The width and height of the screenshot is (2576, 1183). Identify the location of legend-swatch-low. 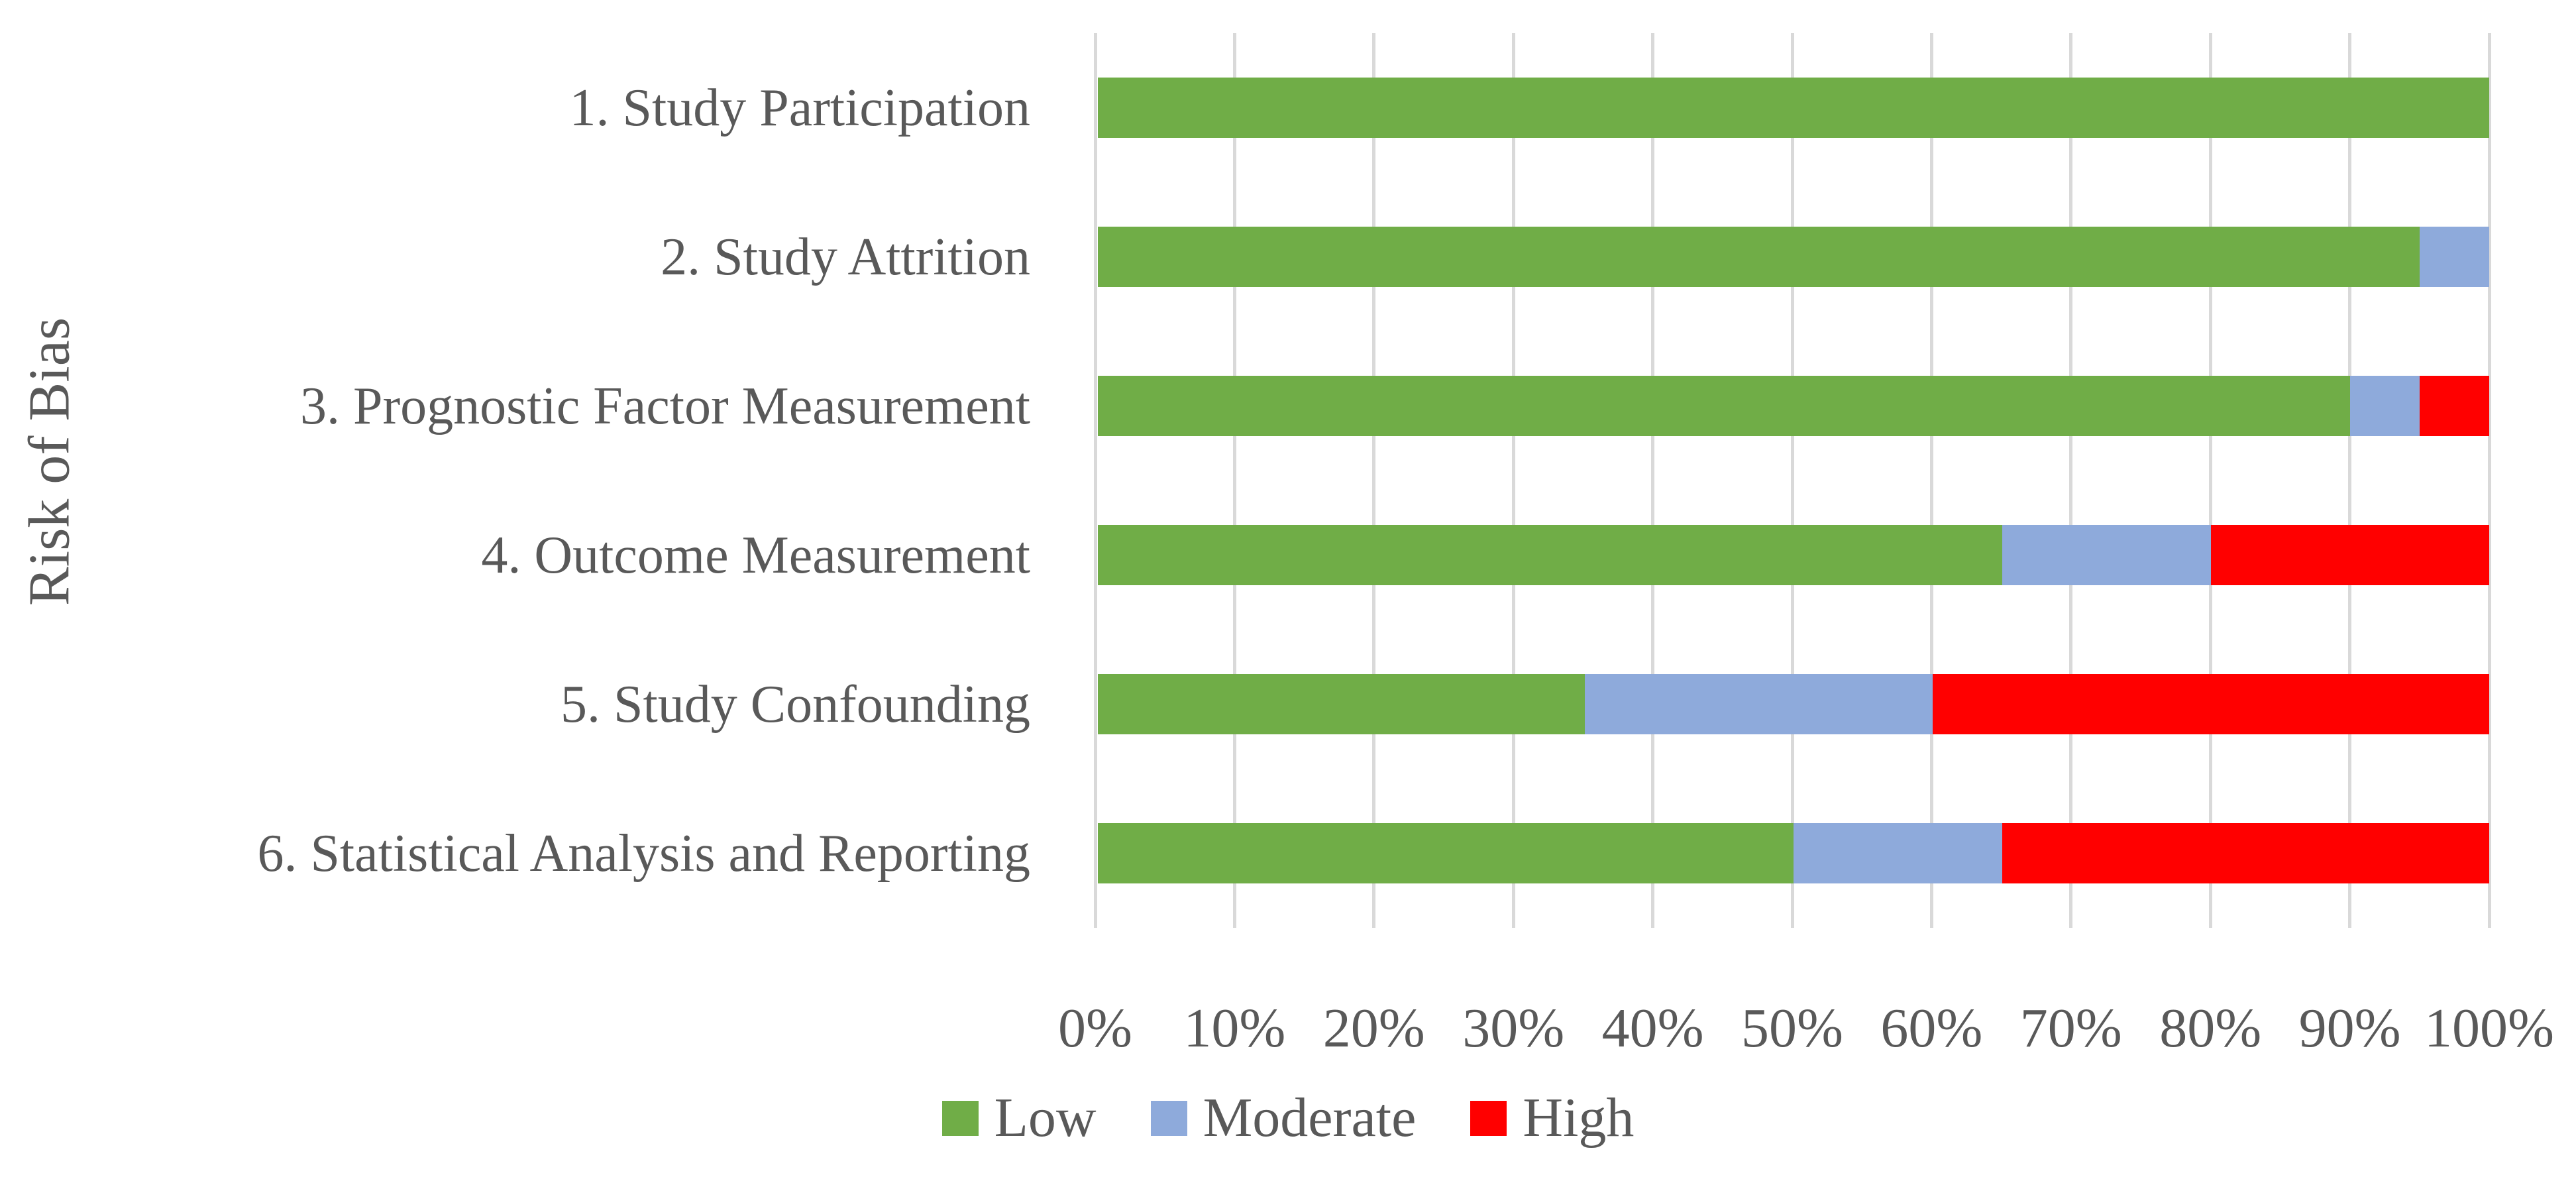
(960, 1118).